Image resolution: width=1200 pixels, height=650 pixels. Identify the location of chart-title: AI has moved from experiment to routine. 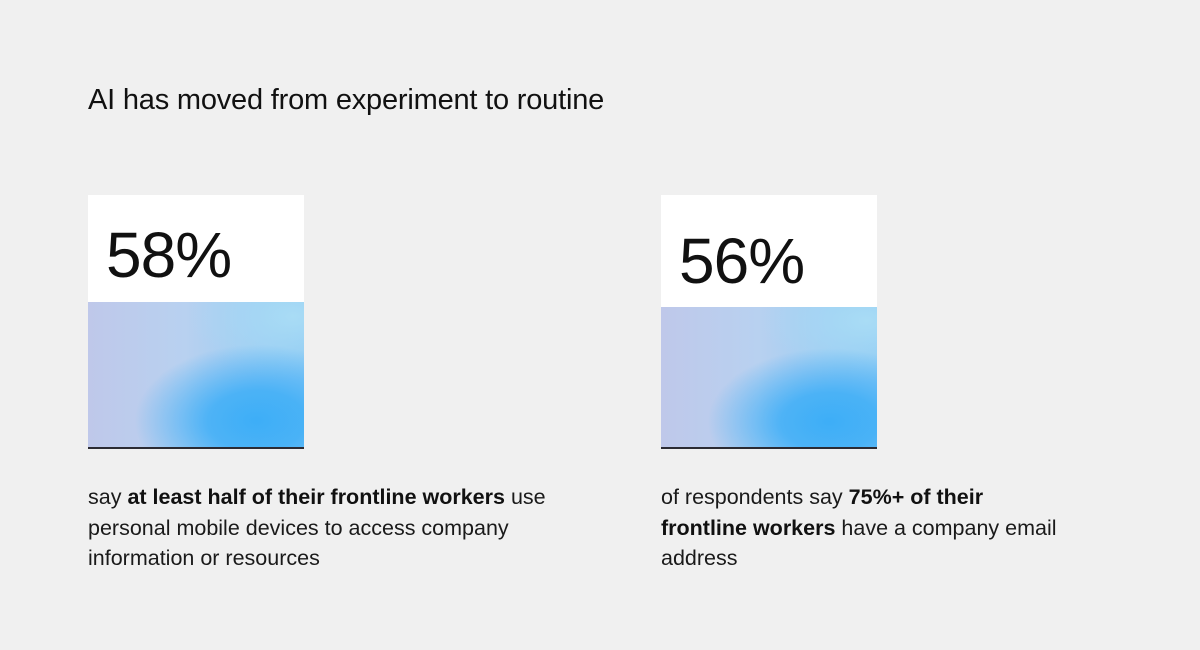
(346, 100).